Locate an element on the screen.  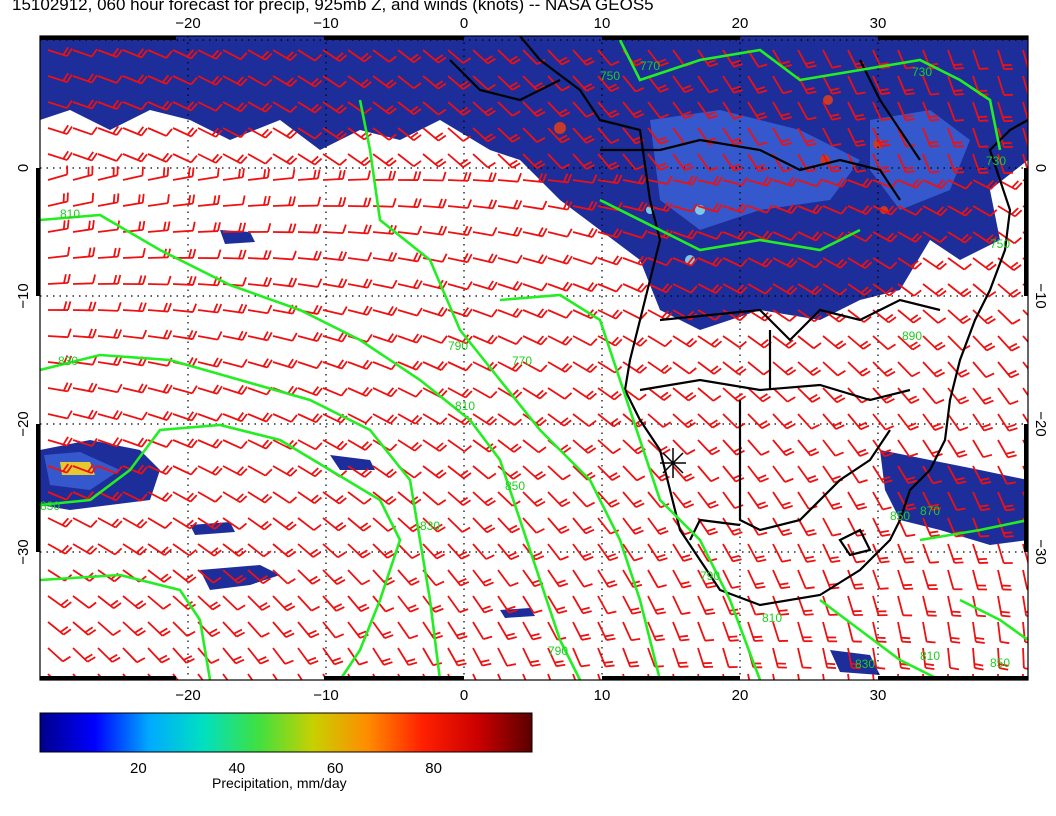
colorbar is located at coordinates (286, 732).